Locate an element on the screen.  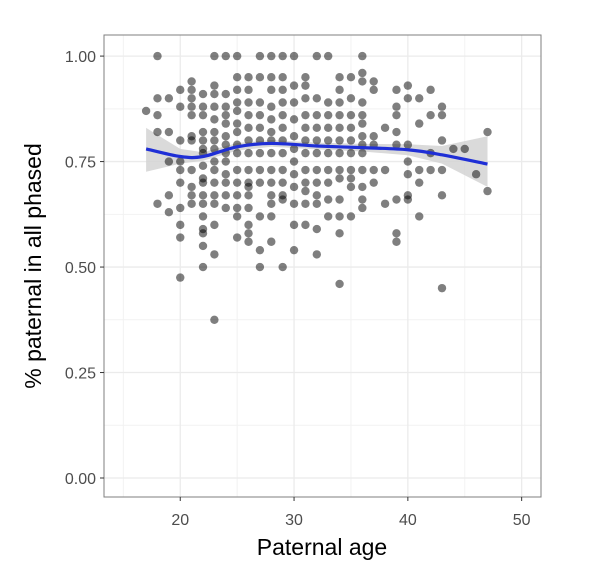
y-tick-label: 0.25 is located at coordinates (80, 374).